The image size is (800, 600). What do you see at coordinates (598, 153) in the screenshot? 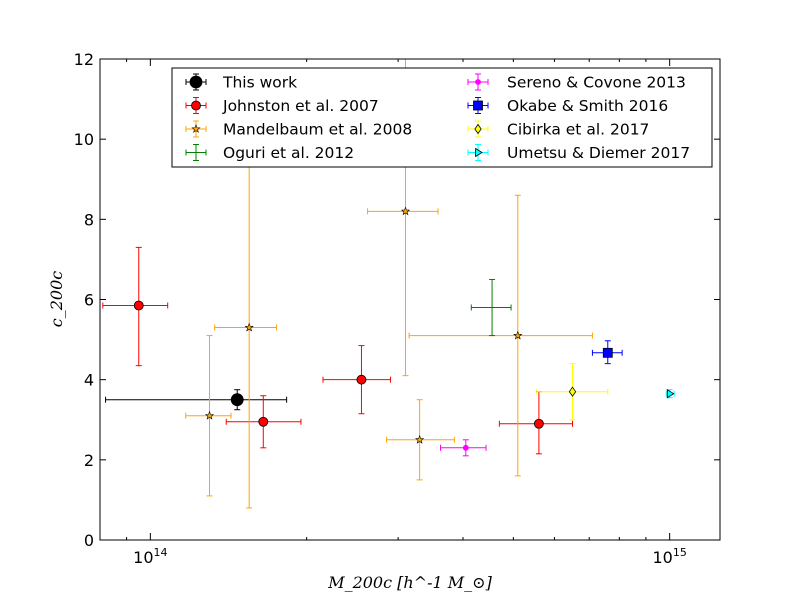
I see `legend-label-umetsu-diemer-2017: Umetsu & Diemer 2017` at bounding box center [598, 153].